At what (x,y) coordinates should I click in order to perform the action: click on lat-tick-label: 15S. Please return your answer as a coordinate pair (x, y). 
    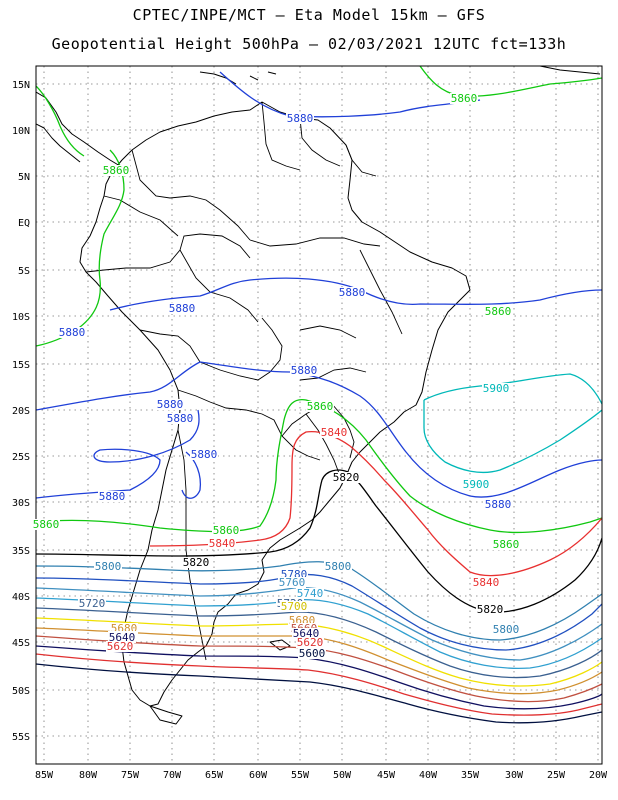
    Looking at the image, I should click on (21, 365).